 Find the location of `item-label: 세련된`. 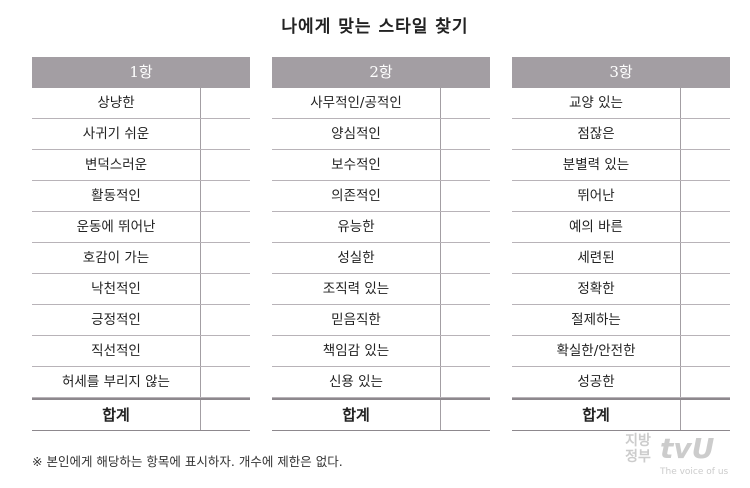

item-label: 세련된 is located at coordinates (596, 258).